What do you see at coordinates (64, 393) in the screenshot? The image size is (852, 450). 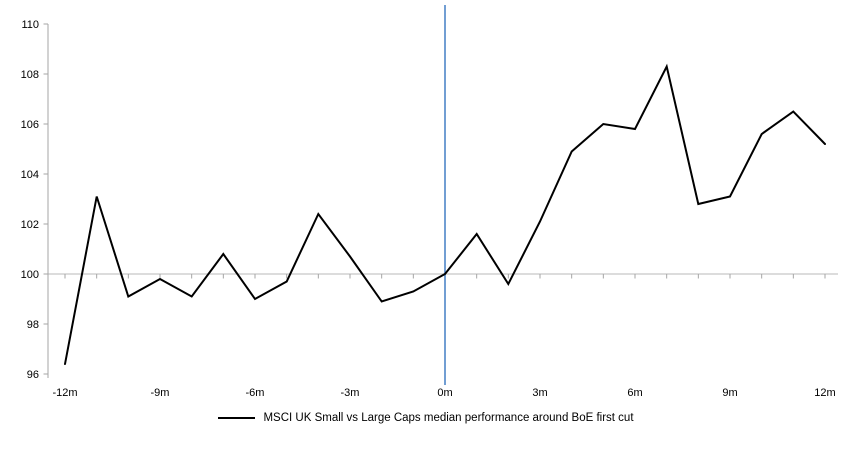 I see `x-tick-label: -12m` at bounding box center [64, 393].